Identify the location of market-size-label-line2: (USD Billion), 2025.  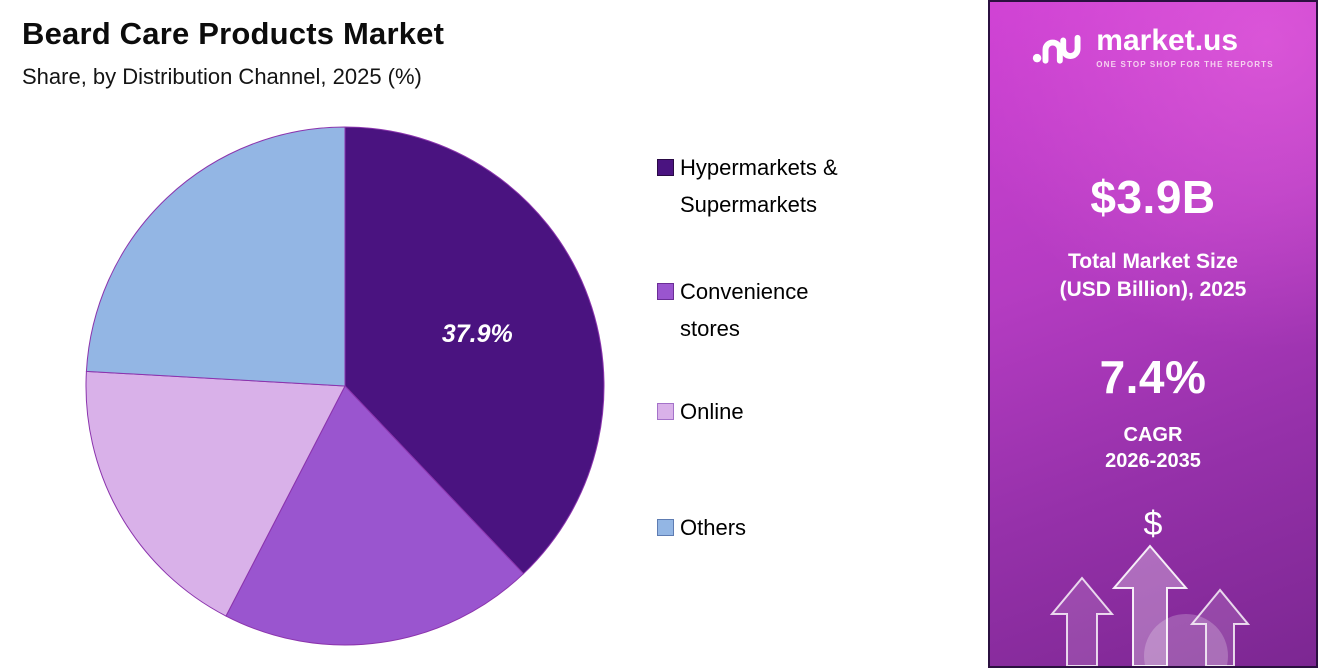
(1153, 289).